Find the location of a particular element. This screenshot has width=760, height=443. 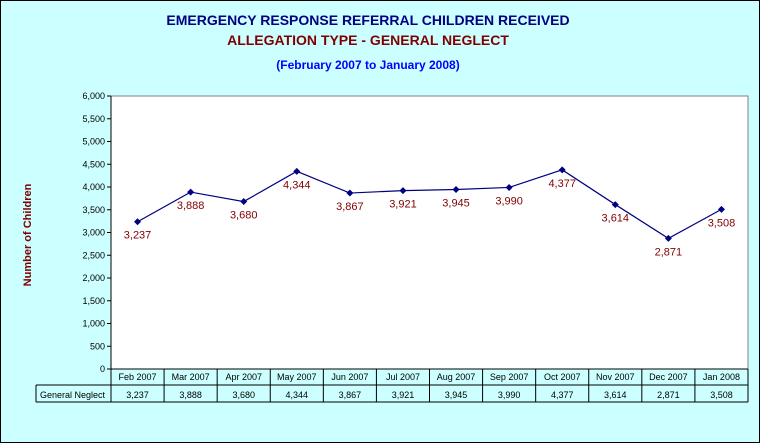

data-label: 3,614 is located at coordinates (616, 219).